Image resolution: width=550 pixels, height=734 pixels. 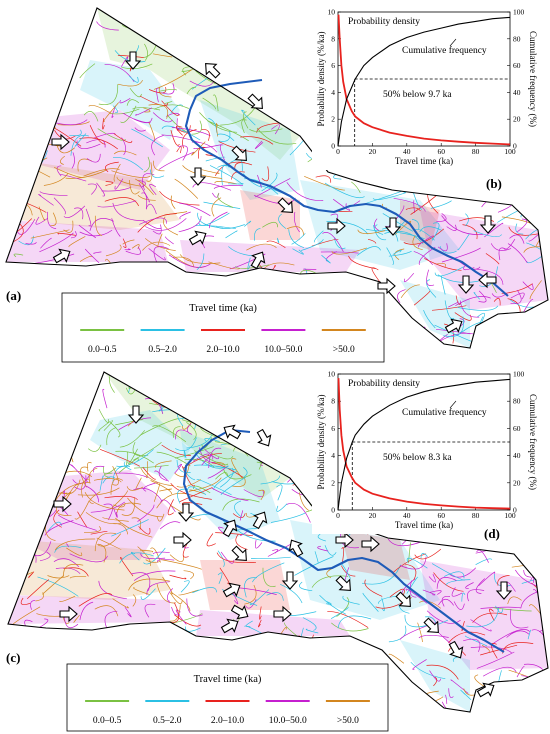 I want to click on x-axis-label: Travel time (ka), so click(x=424, y=525).